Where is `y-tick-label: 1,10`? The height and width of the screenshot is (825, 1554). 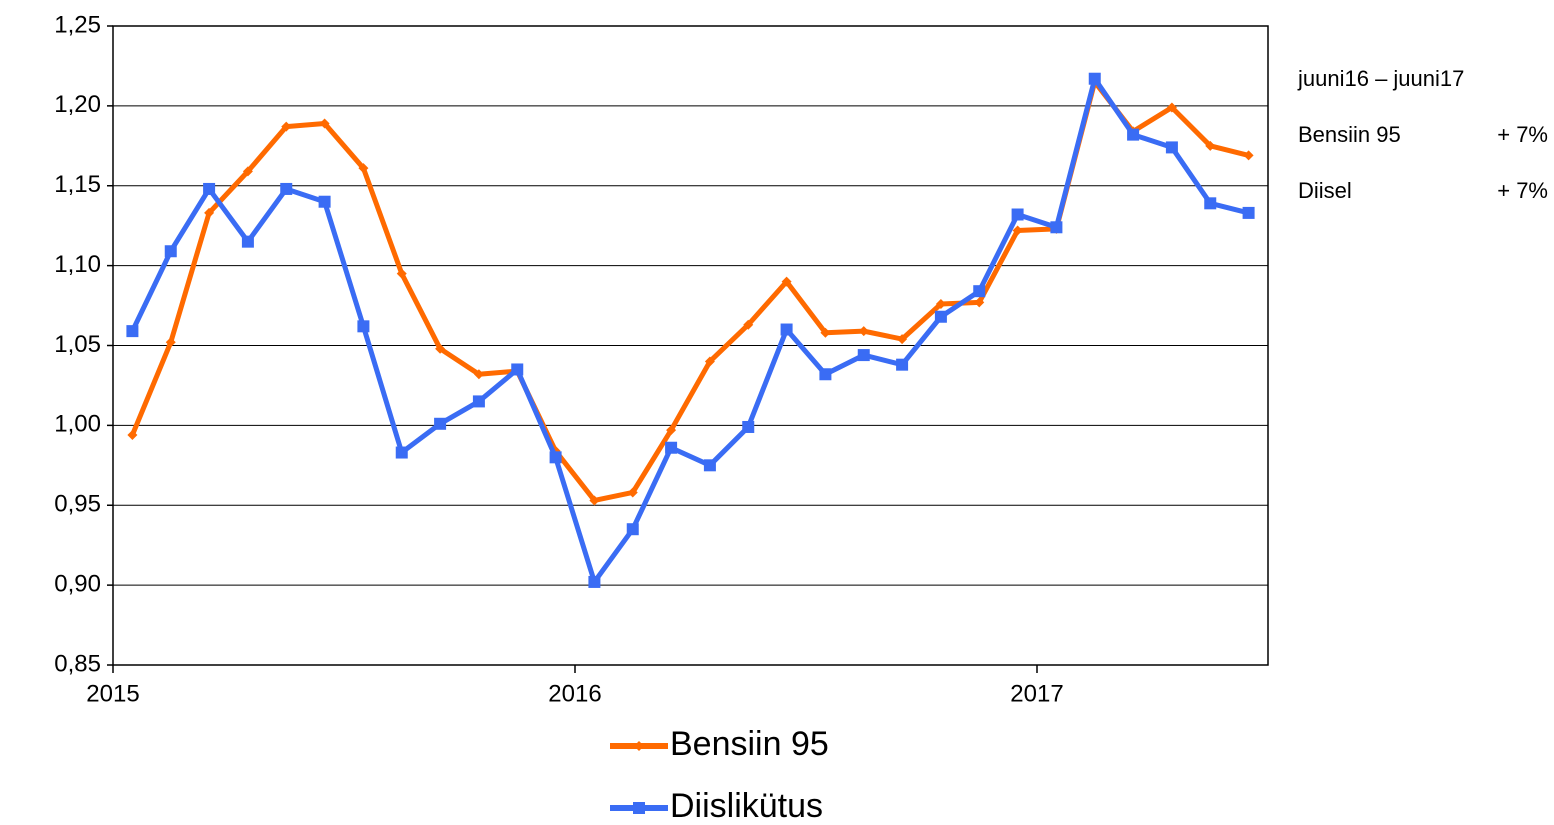 y-tick-label: 1,10 is located at coordinates (77, 264).